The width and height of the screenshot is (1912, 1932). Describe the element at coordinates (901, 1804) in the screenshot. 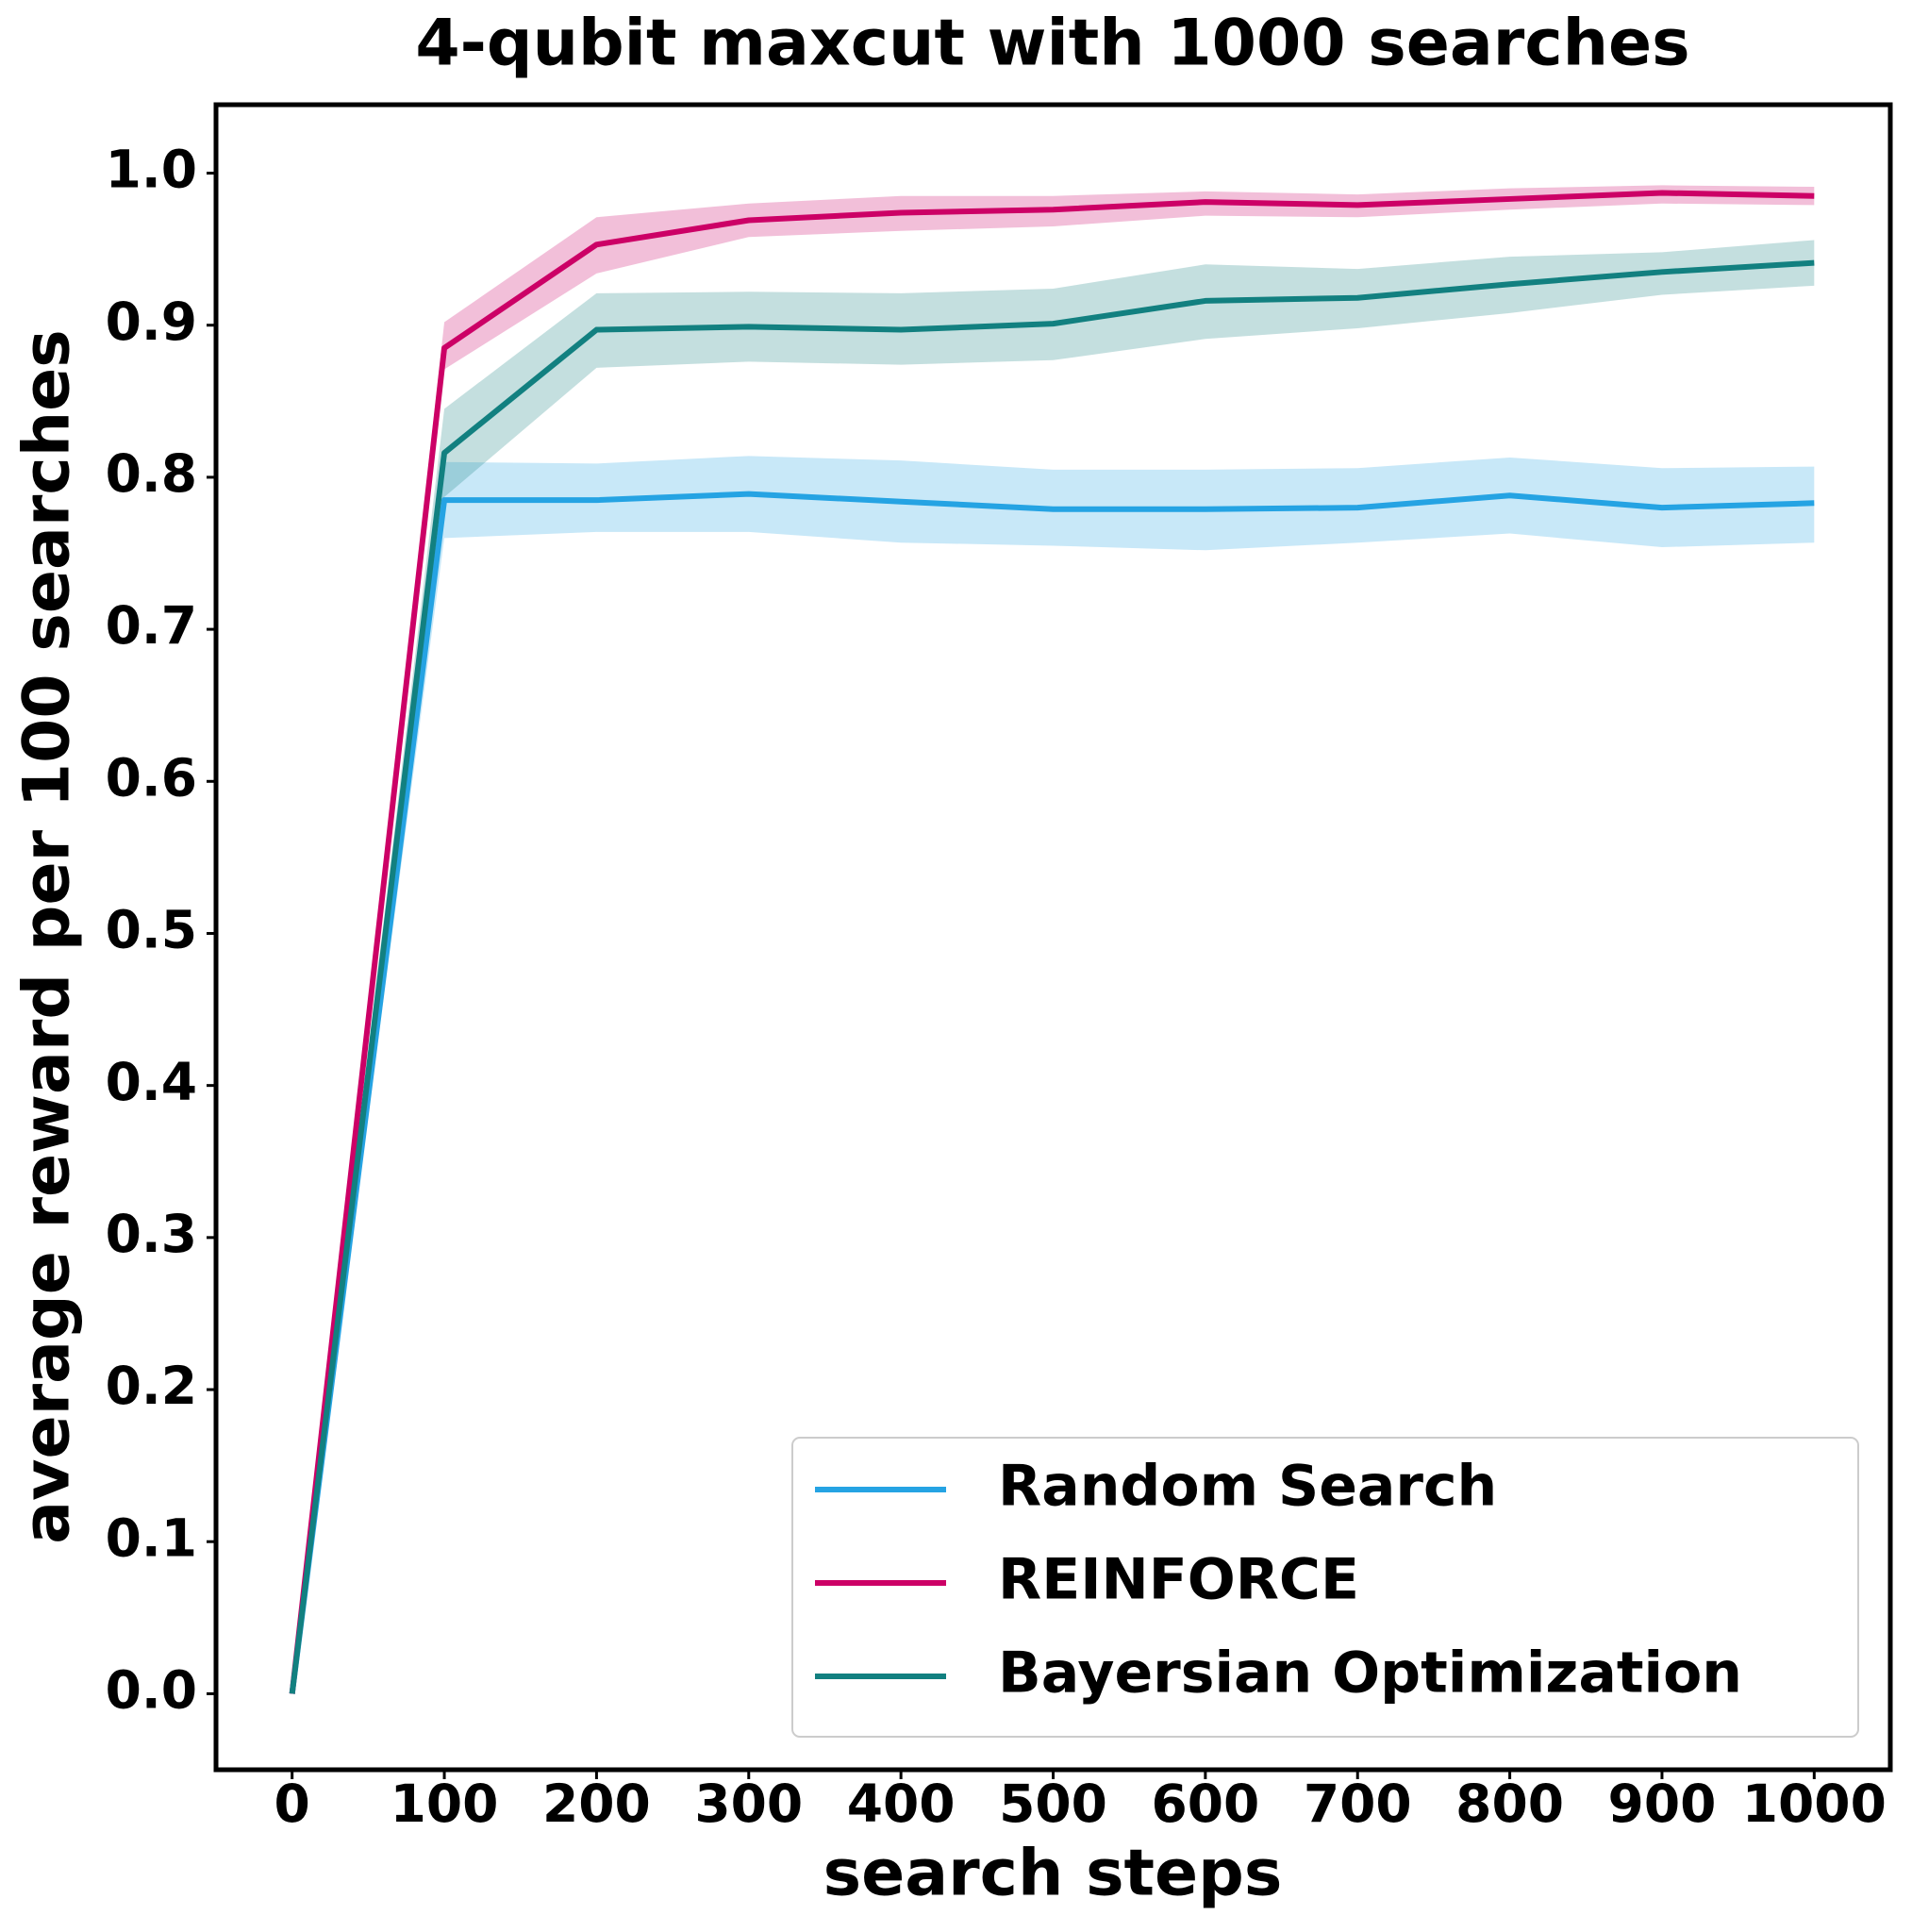

I see `x-tick-label: 400` at that location.